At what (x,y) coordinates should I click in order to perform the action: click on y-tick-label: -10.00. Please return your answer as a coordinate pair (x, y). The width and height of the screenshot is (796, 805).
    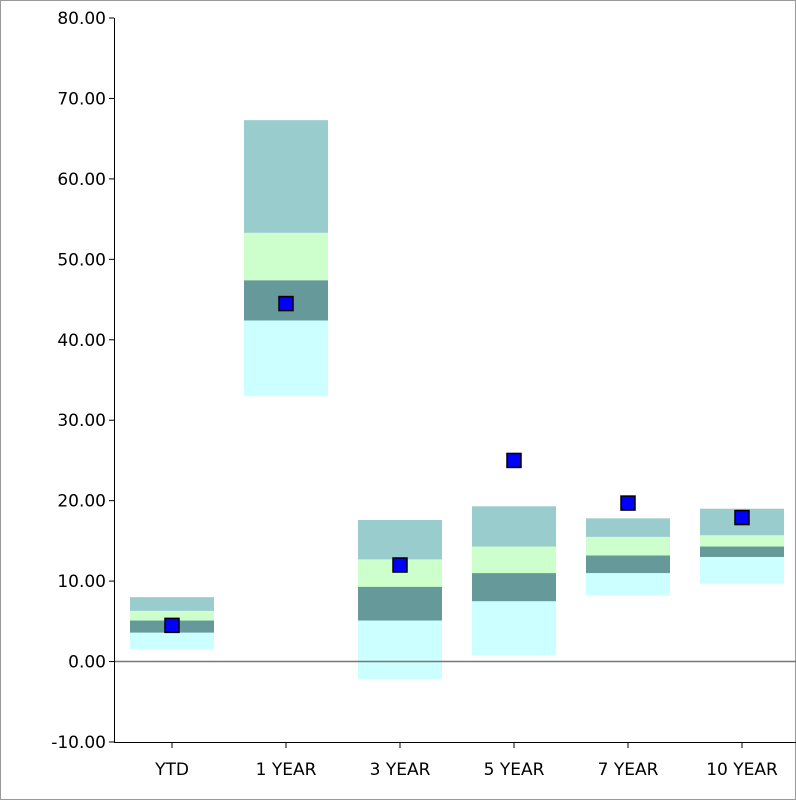
    Looking at the image, I should click on (78, 743).